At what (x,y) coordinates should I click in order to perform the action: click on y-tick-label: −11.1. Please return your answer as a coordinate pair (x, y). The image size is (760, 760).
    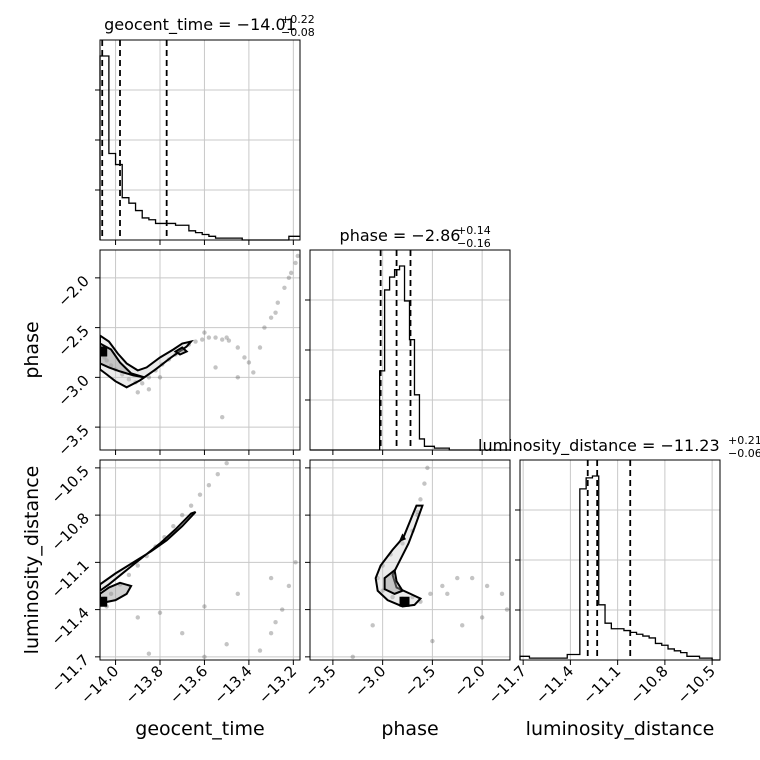
    Looking at the image, I should click on (70, 578).